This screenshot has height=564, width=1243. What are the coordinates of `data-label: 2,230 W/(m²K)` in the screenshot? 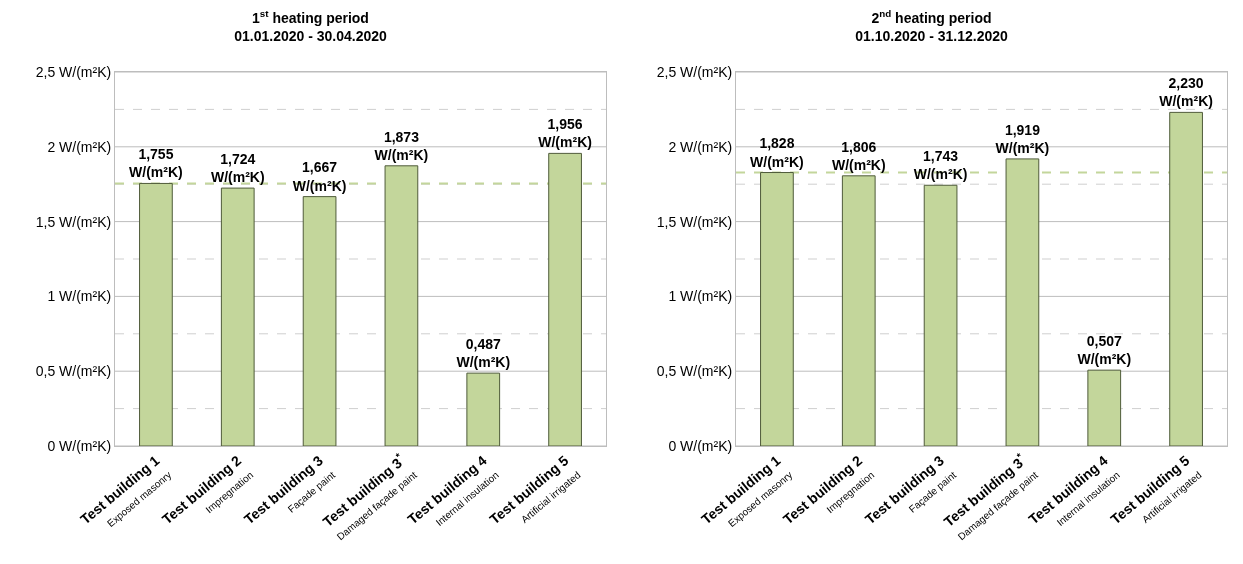 It's located at (1186, 92).